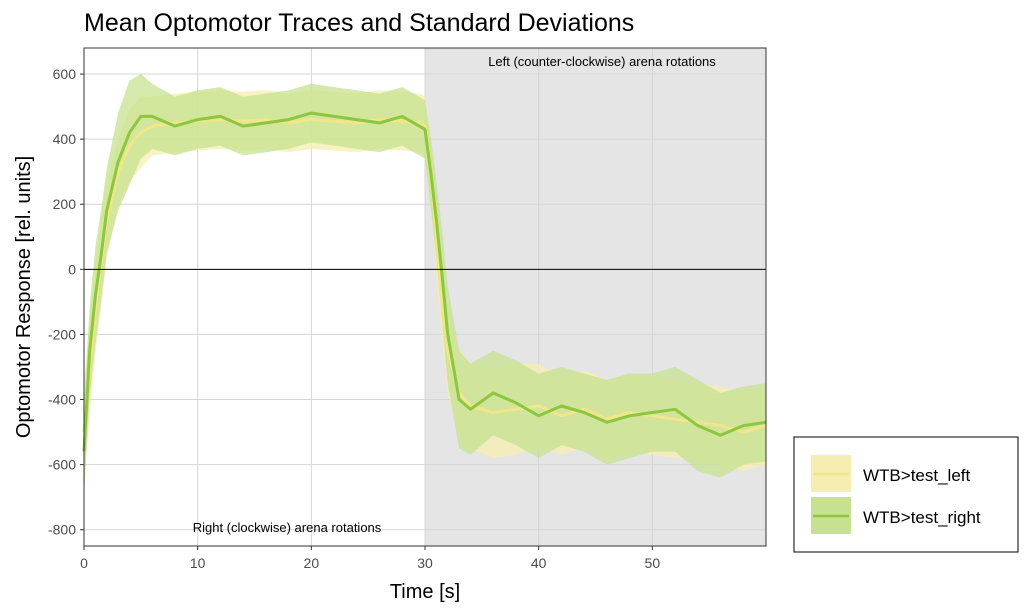 This screenshot has width=1024, height=614. Describe the element at coordinates (917, 475) in the screenshot. I see `legend-label-test-left: WTB>test_left` at that location.